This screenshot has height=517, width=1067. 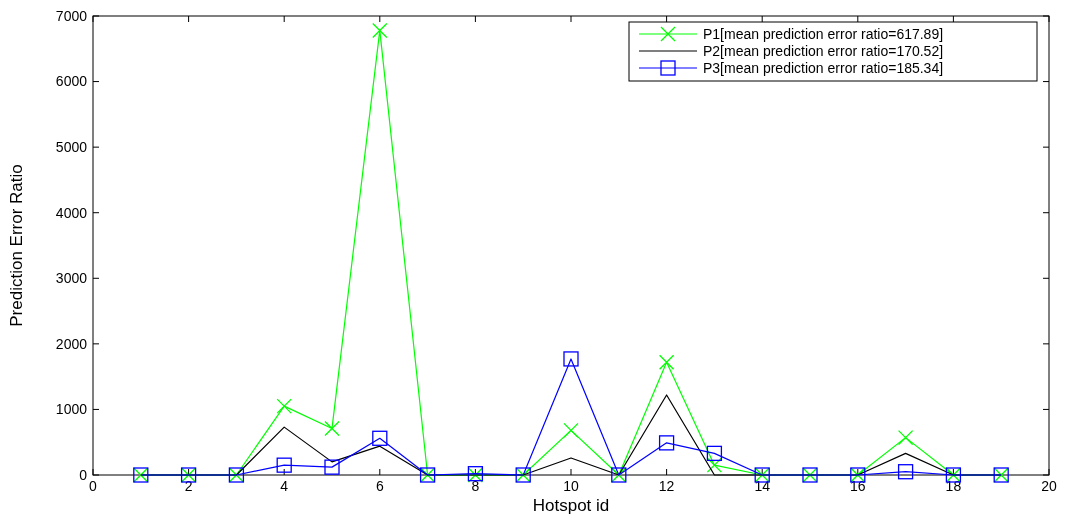 What do you see at coordinates (71, 278) in the screenshot?
I see `y-tick-label: 3000` at bounding box center [71, 278].